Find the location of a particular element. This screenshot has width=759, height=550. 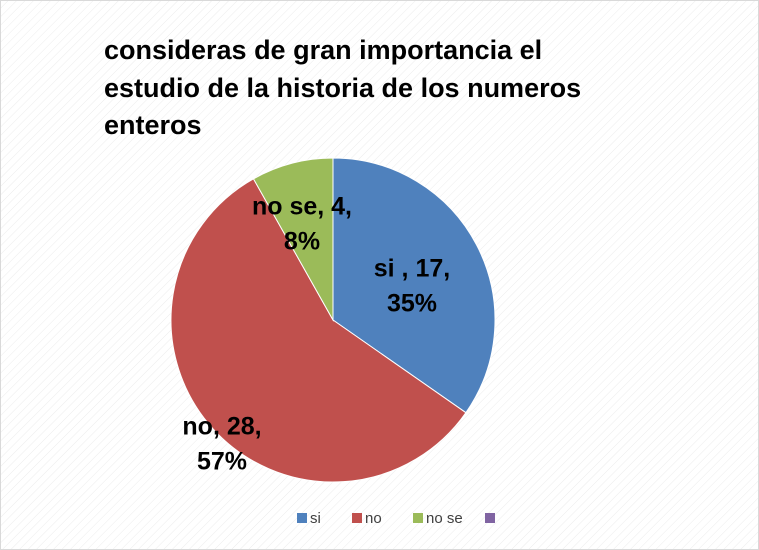

title-line: estudio de la historia de los numeros is located at coordinates (342, 88).